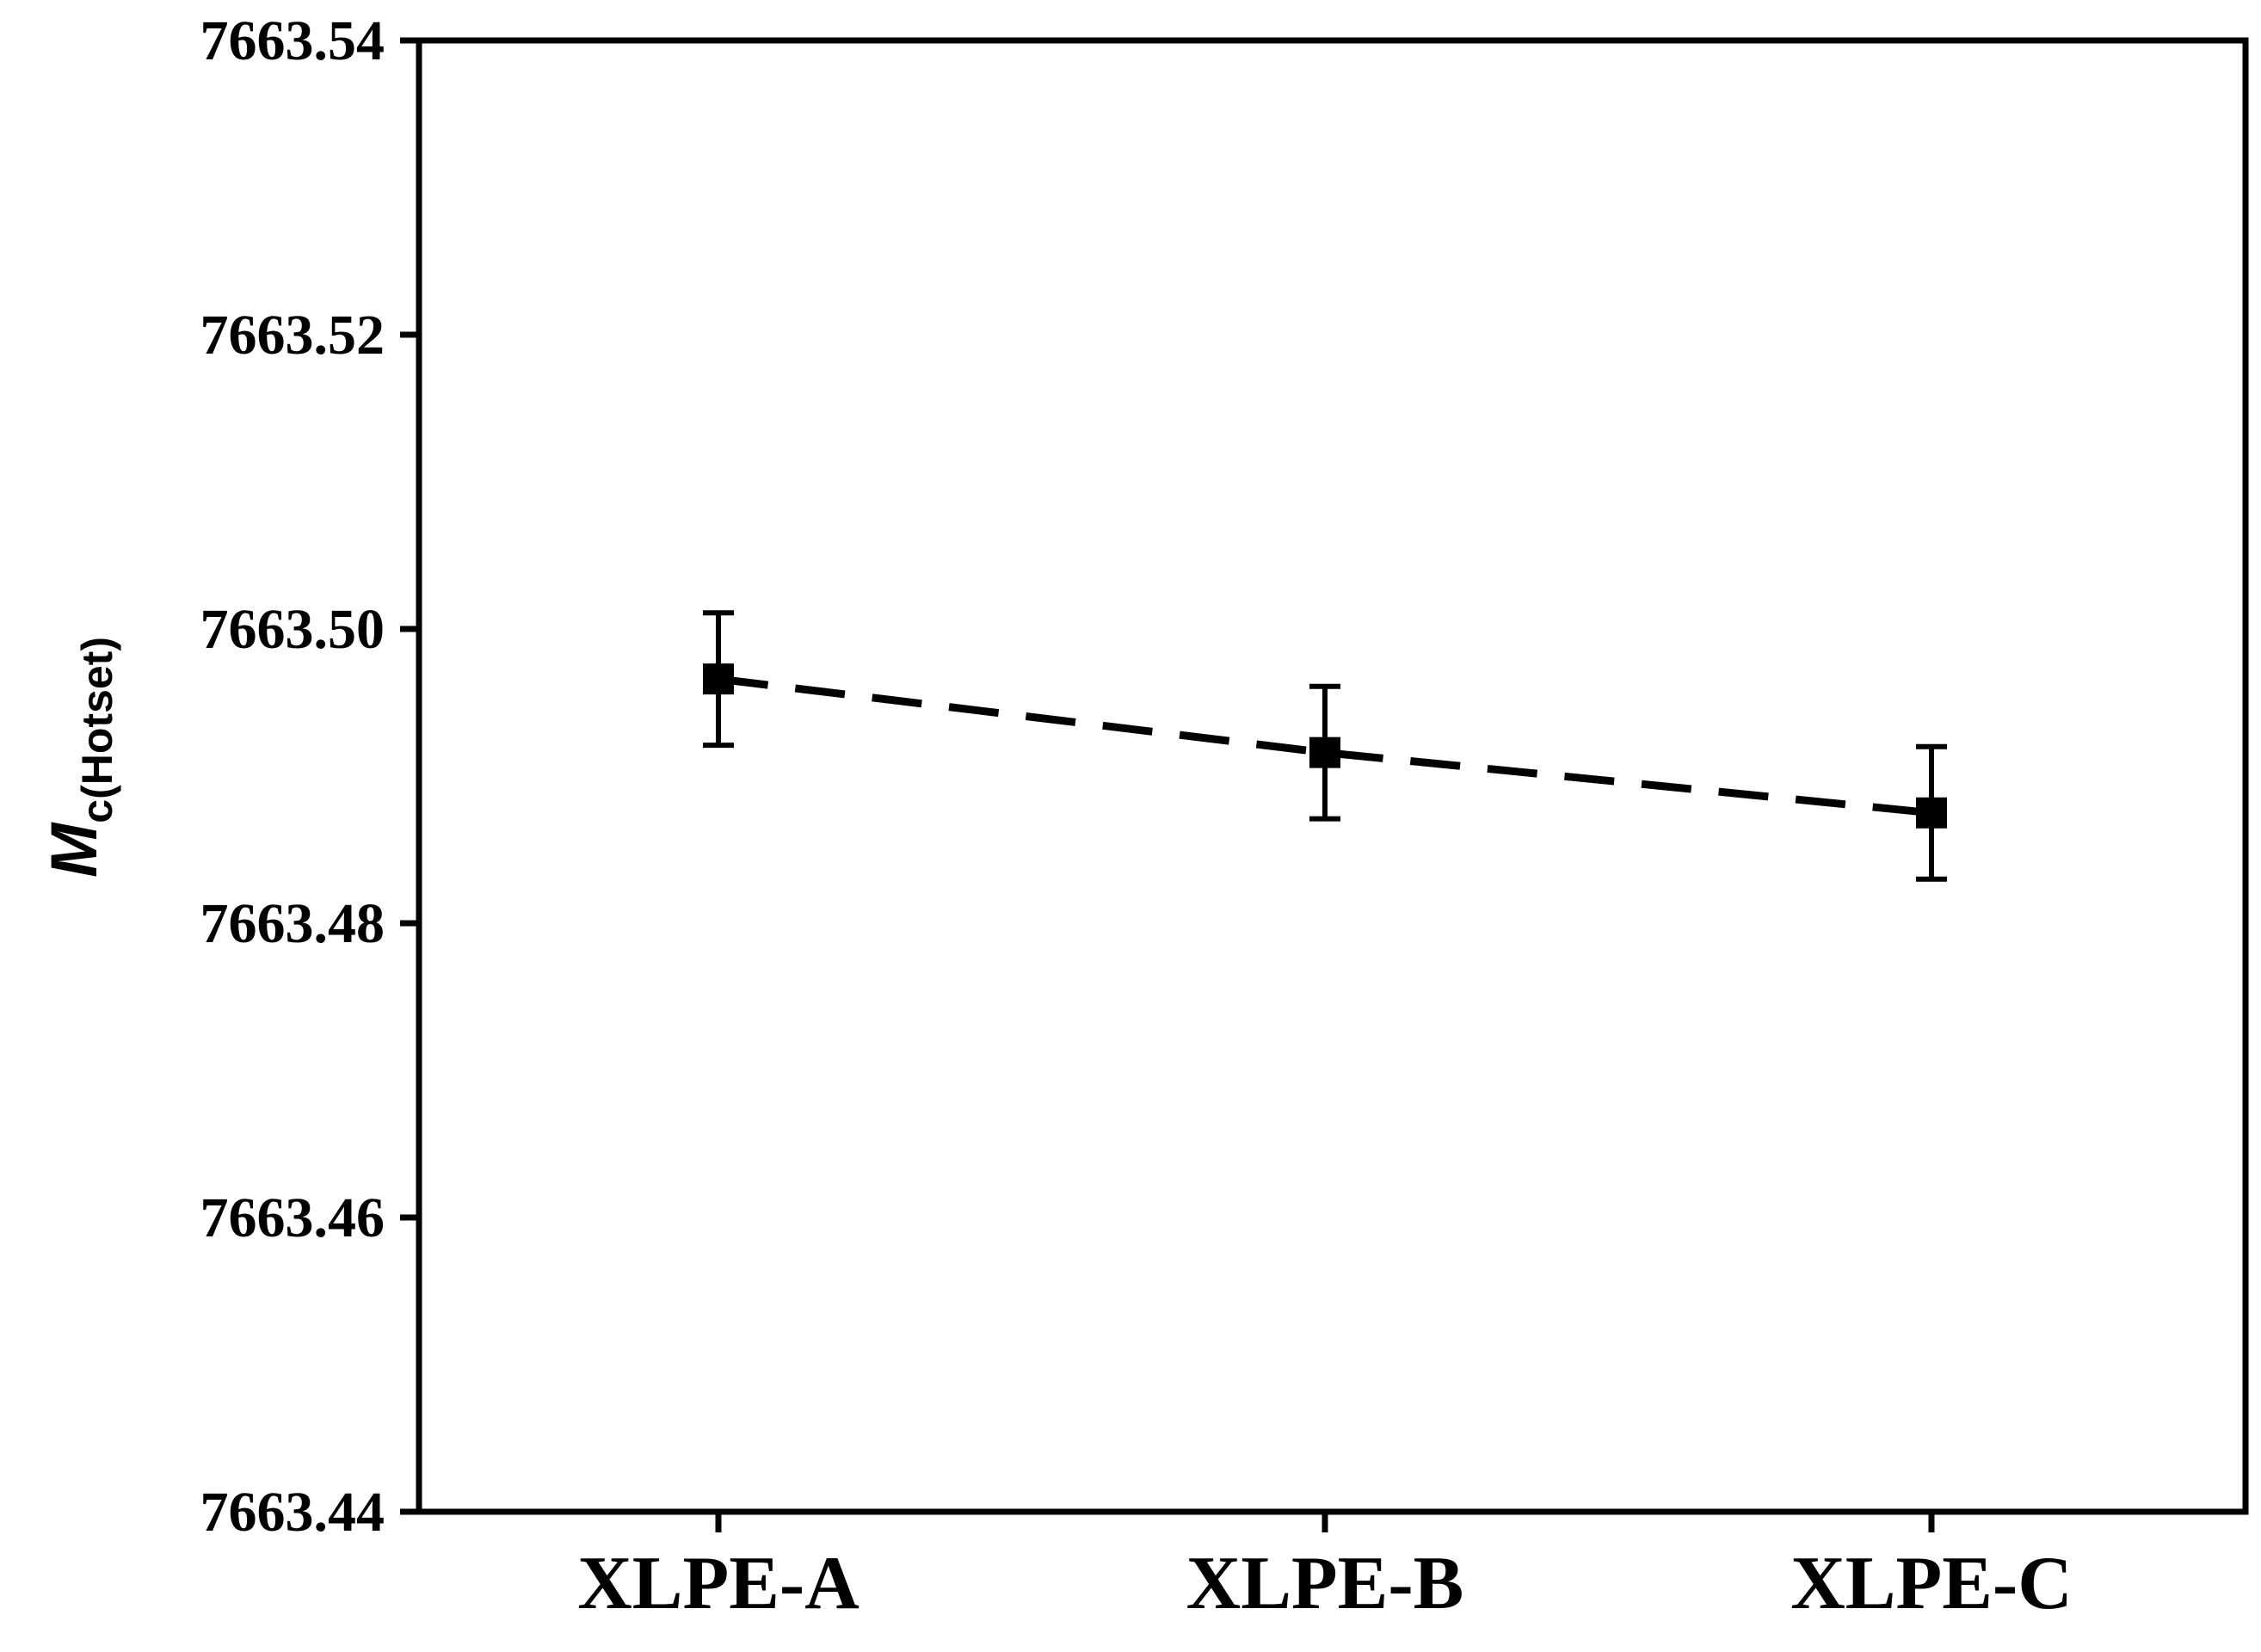 This screenshot has height=1652, width=2261. What do you see at coordinates (292, 1218) in the screenshot?
I see `y-tick-label: 7663.46` at bounding box center [292, 1218].